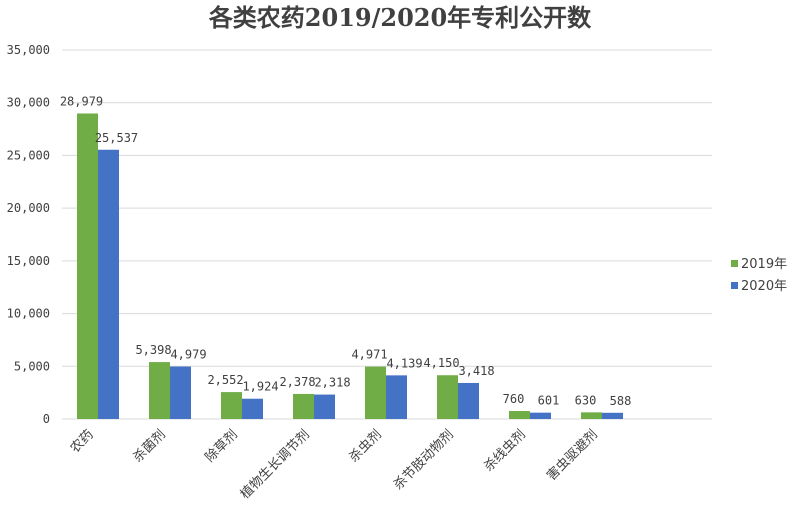  What do you see at coordinates (150, 446) in the screenshot?
I see `category-label: 杀菌剂` at bounding box center [150, 446].